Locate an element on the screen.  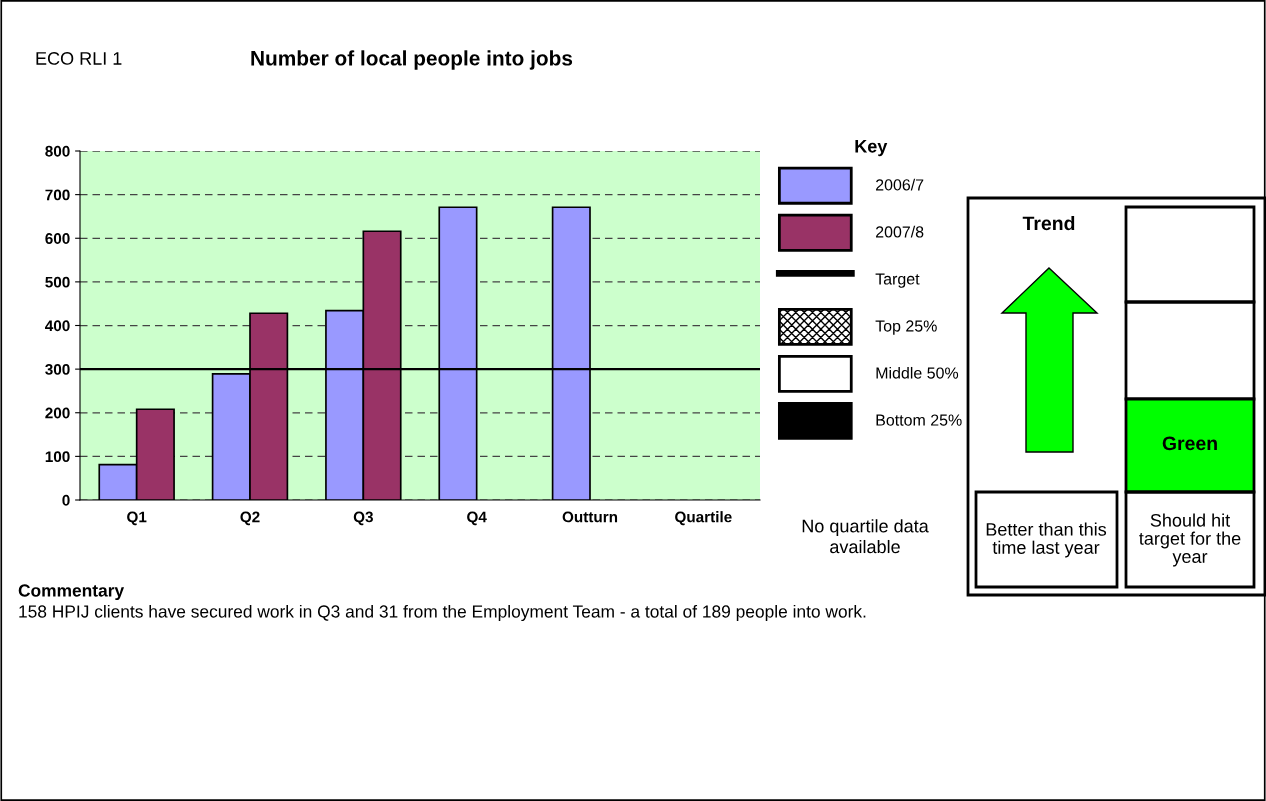
text: Top 25% is located at coordinates (906, 327).